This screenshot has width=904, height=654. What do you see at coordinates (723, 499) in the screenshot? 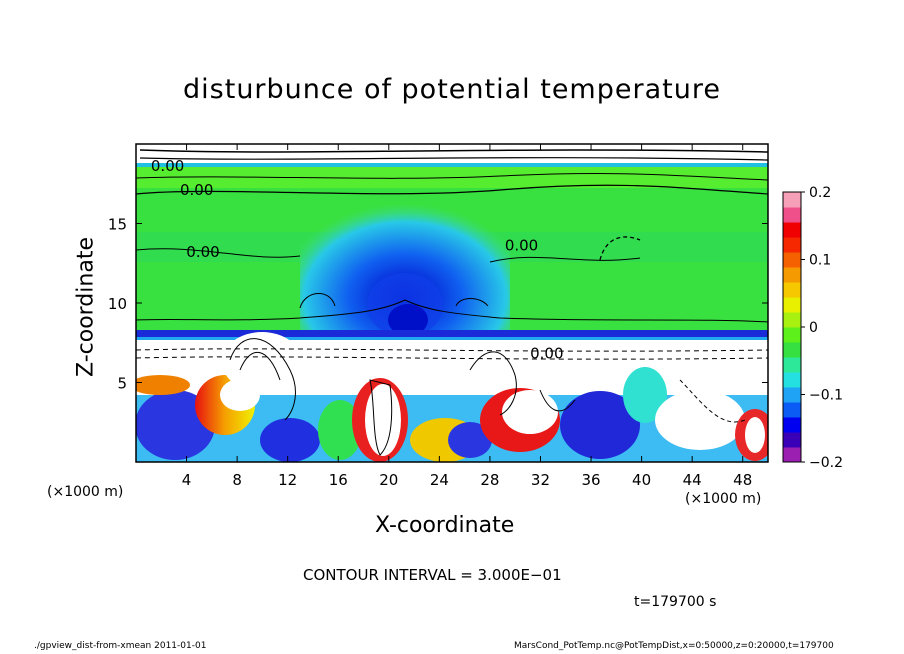
I see `x-axis-unit-right: (×1000 m)` at bounding box center [723, 499].